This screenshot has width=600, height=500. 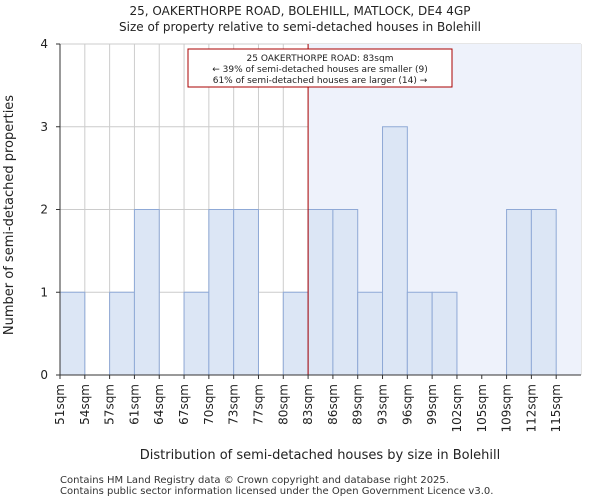 I want to click on bar-112sqm, so click(x=543, y=292).